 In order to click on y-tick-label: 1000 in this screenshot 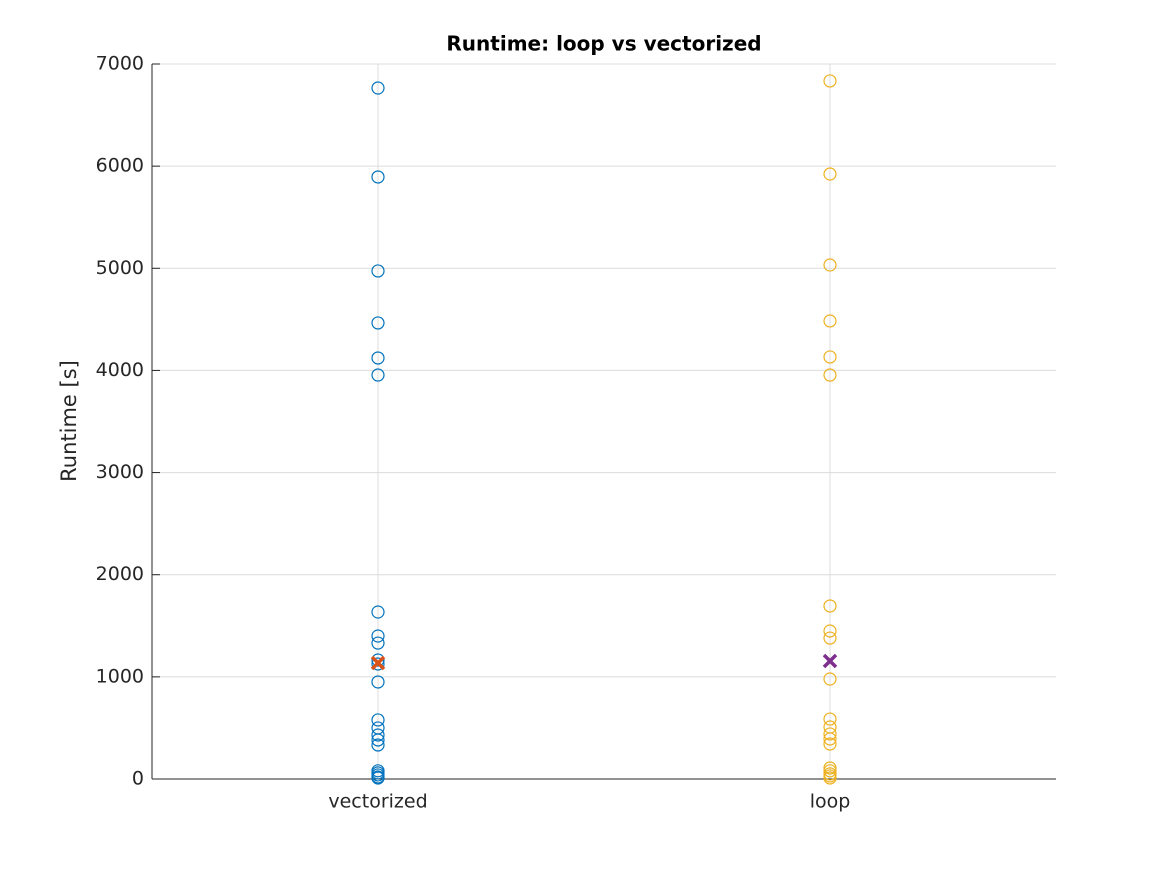, I will do `click(120, 676)`.